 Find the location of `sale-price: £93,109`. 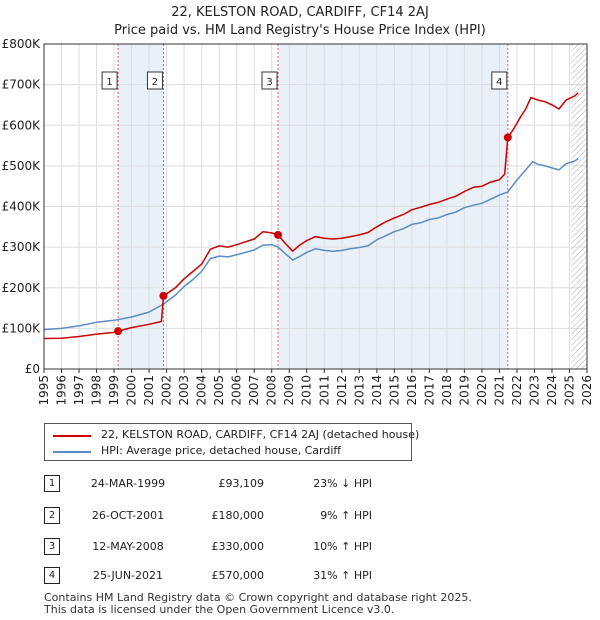

sale-price: £93,109 is located at coordinates (241, 483).